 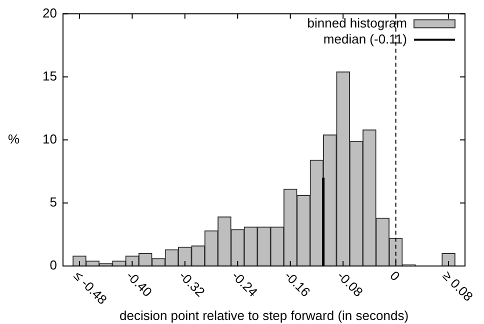 What do you see at coordinates (365, 38) in the screenshot?
I see `legend-label: median (-0.11)` at bounding box center [365, 38].